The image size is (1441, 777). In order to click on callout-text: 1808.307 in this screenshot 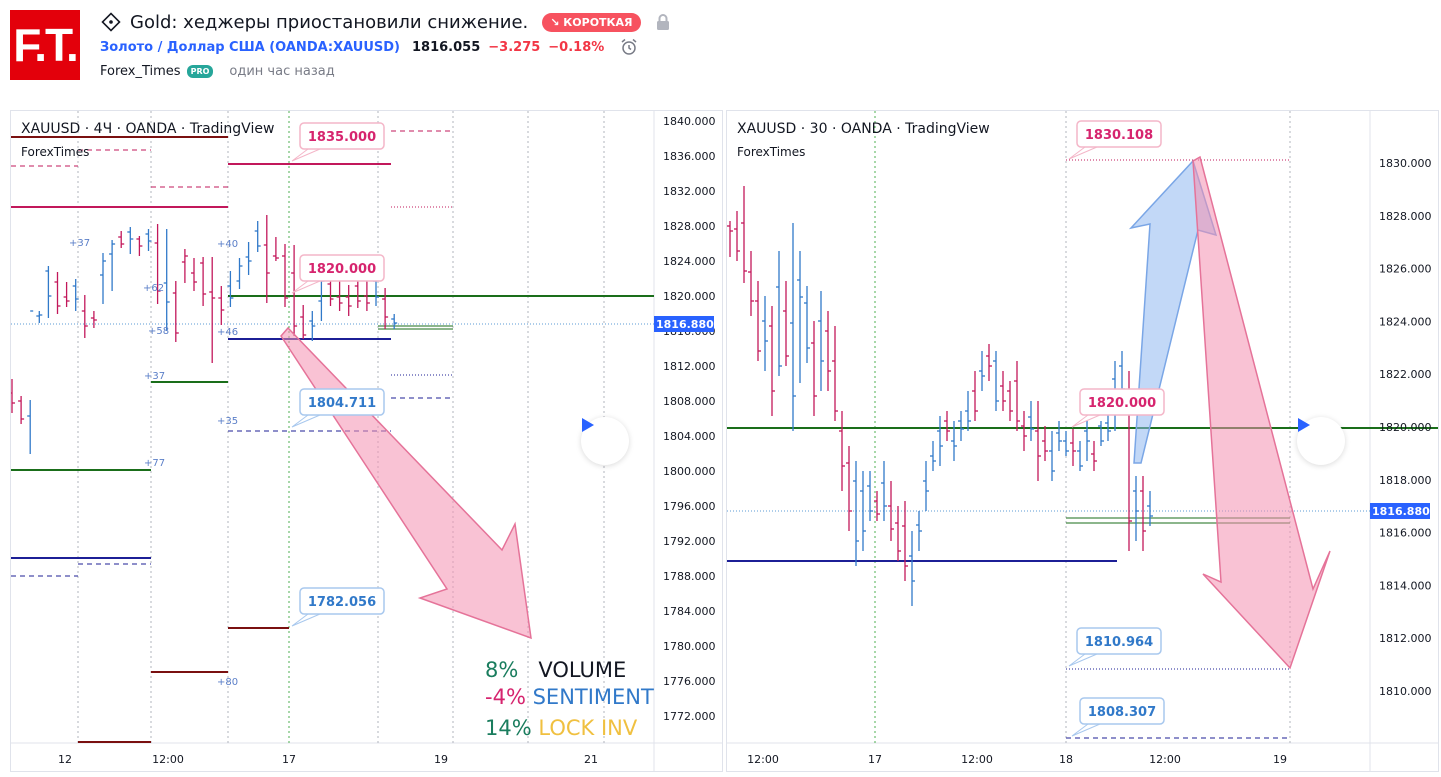, I will do `click(1122, 712)`.